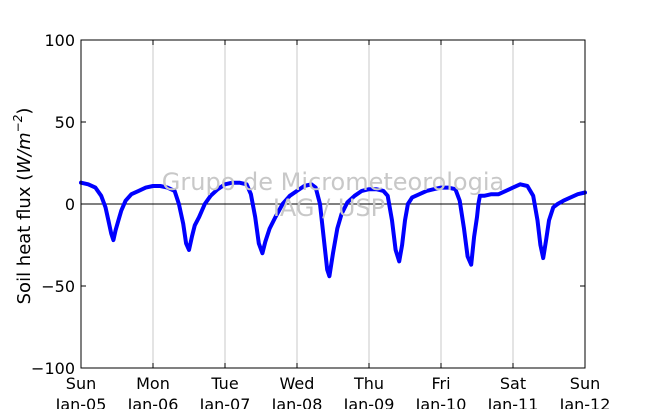 The height and width of the screenshot is (409, 650). I want to click on x-tick-date-1: Jan-06, so click(153, 402).